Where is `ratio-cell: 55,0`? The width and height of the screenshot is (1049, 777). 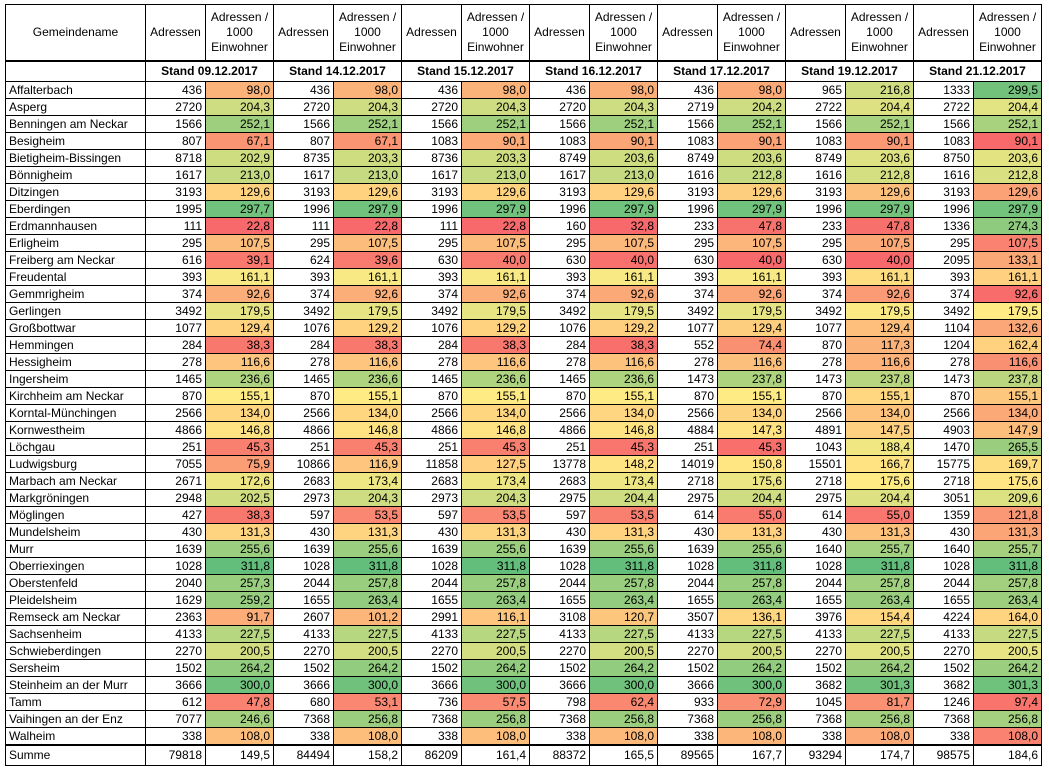
ratio-cell: 55,0 is located at coordinates (879, 515).